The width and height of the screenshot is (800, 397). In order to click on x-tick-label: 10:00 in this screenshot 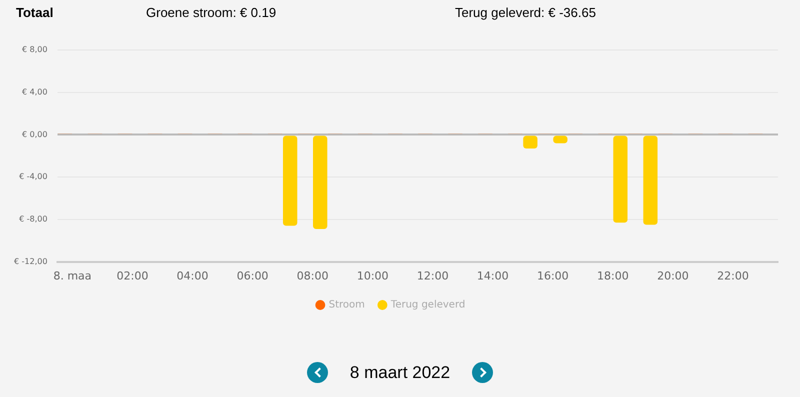, I will do `click(372, 275)`.